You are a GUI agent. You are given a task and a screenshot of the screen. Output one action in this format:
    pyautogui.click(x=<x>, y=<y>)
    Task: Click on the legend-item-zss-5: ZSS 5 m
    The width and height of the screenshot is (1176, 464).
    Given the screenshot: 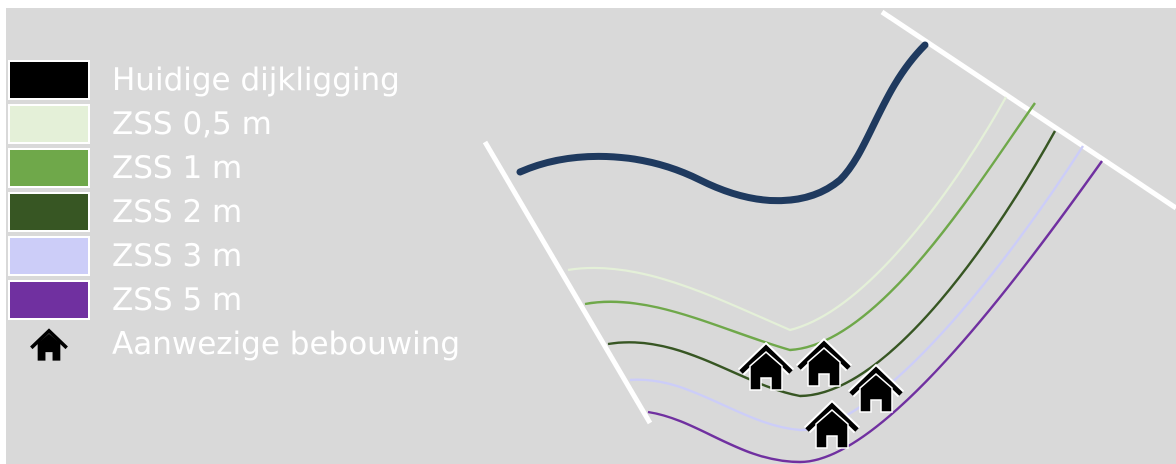 What is the action you would take?
    pyautogui.click(x=268, y=300)
    